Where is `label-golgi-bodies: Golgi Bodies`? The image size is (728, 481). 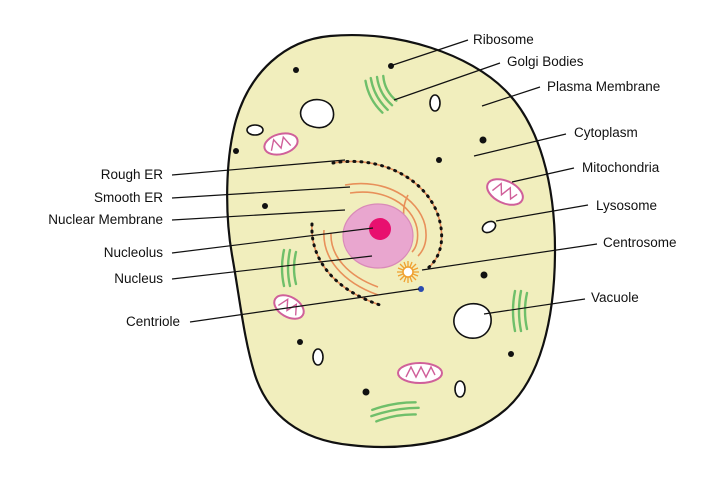 label-golgi-bodies: Golgi Bodies is located at coordinates (545, 61).